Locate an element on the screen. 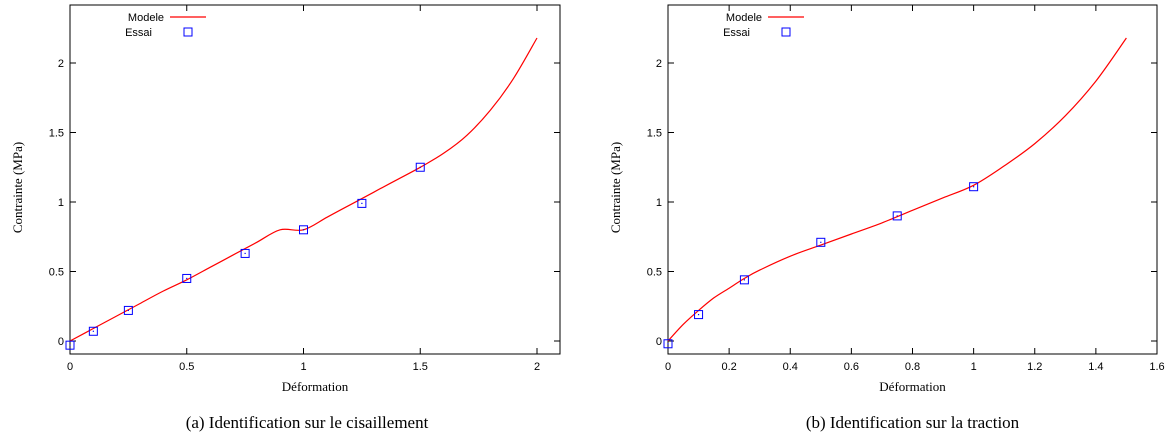 The width and height of the screenshot is (1173, 438). x-tick-label: 1.2 is located at coordinates (1034, 367).